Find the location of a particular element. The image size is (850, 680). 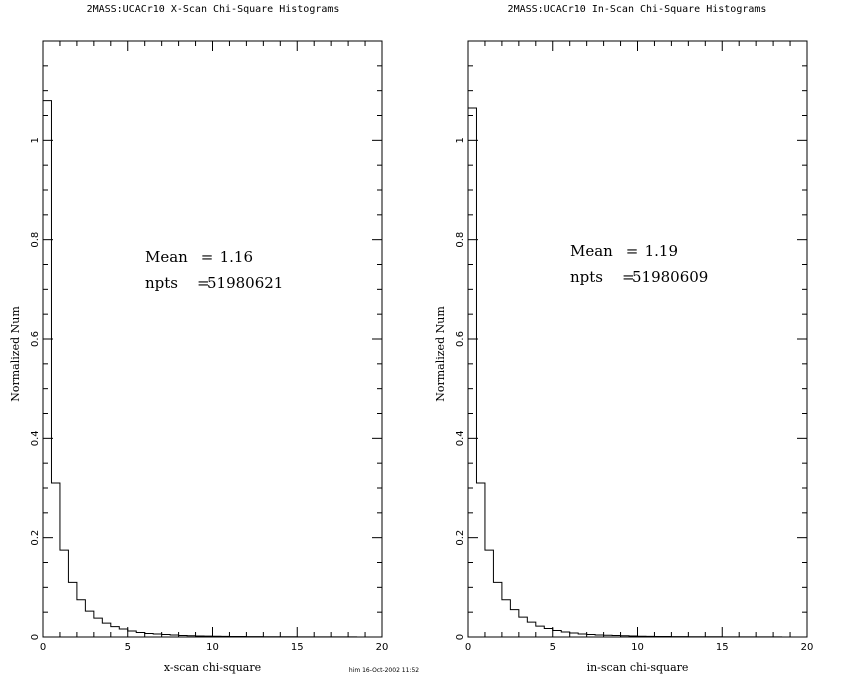

stat-annotation-npts: npts =51980609 is located at coordinates (639, 277).